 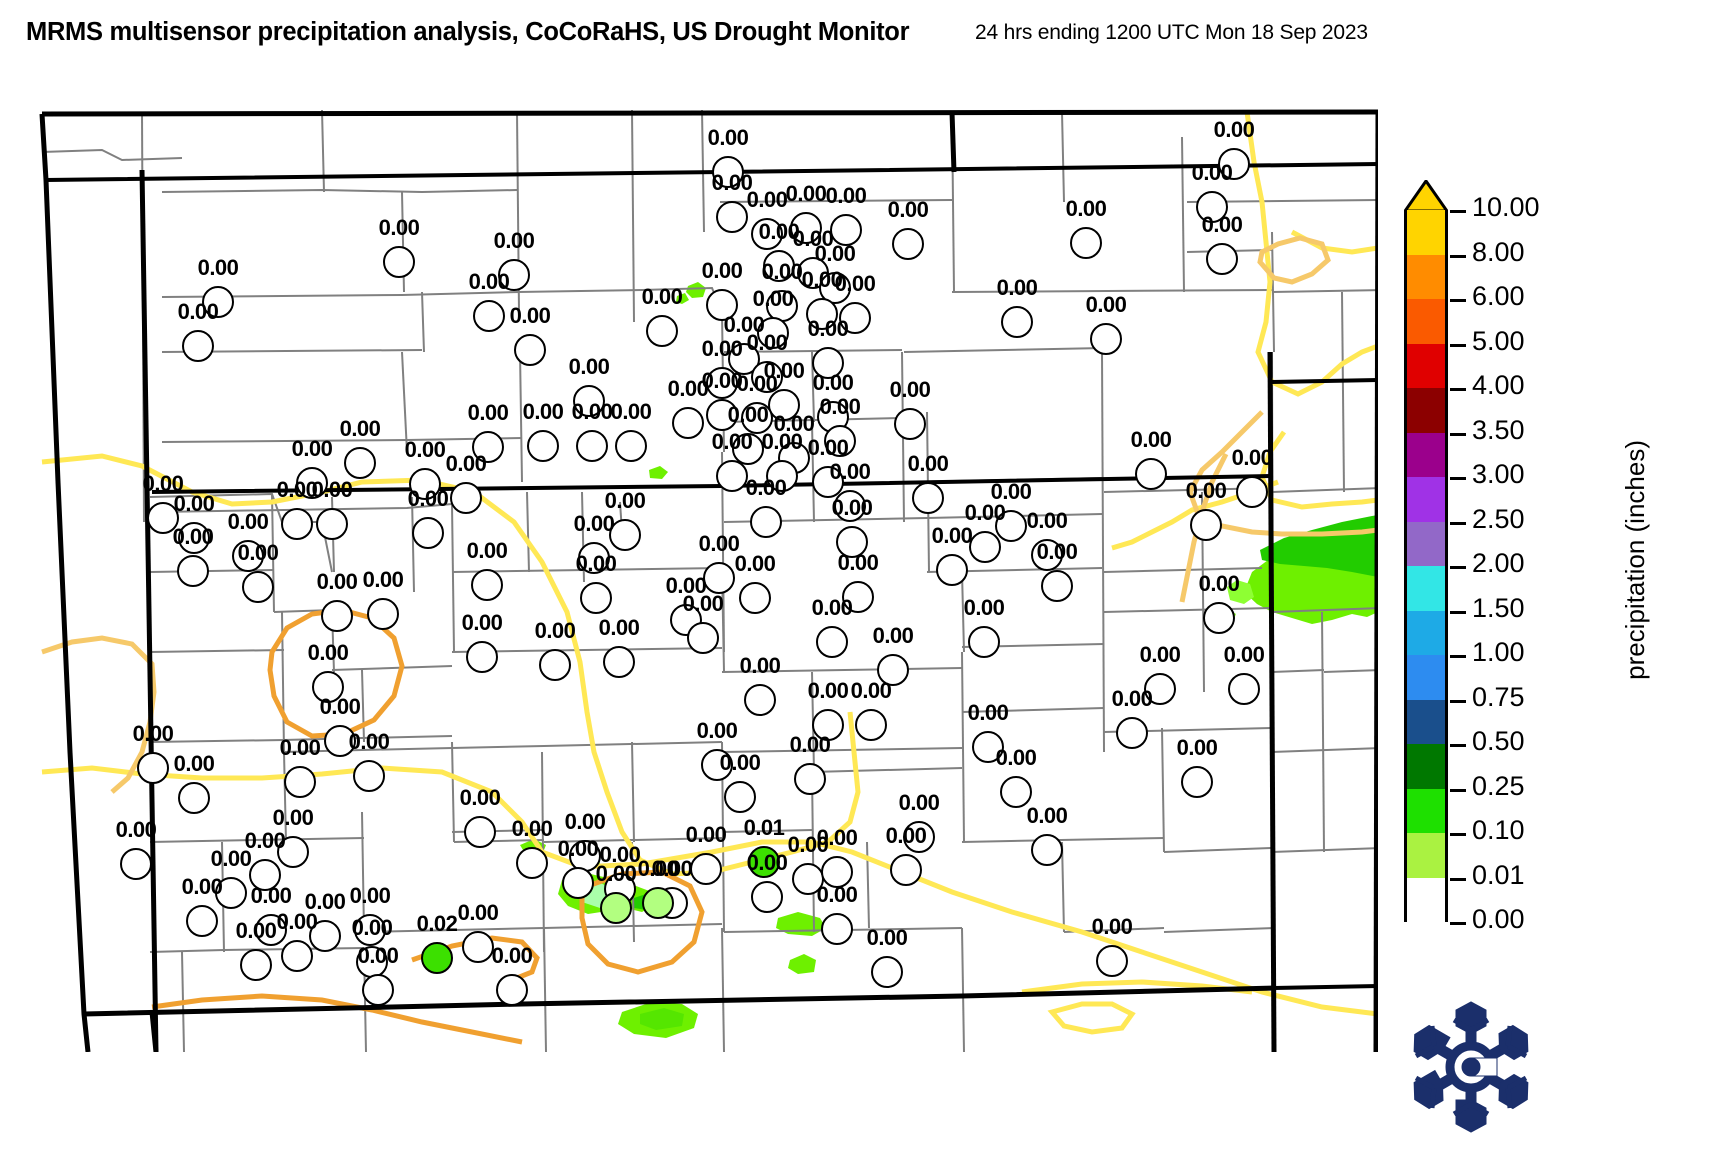 I want to click on colorbar-tick-label: 8.00, so click(x=1498, y=251).